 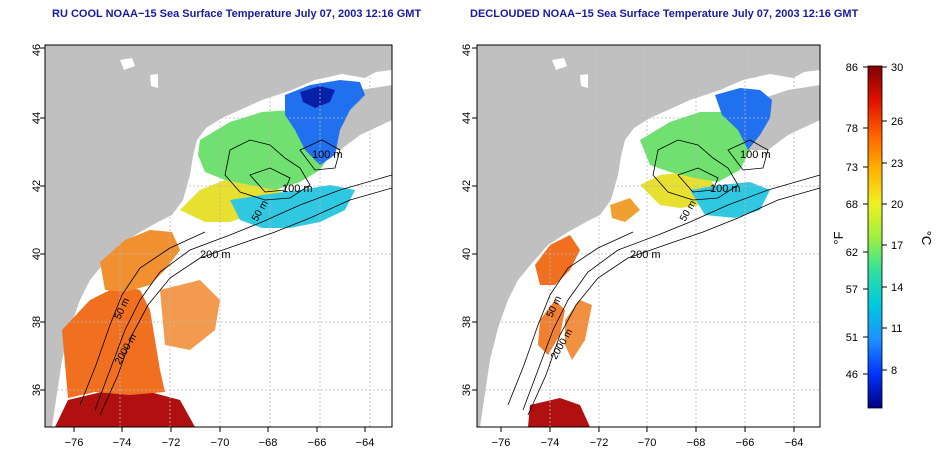 I want to click on right-y-tick: 42, so click(x=467, y=186).